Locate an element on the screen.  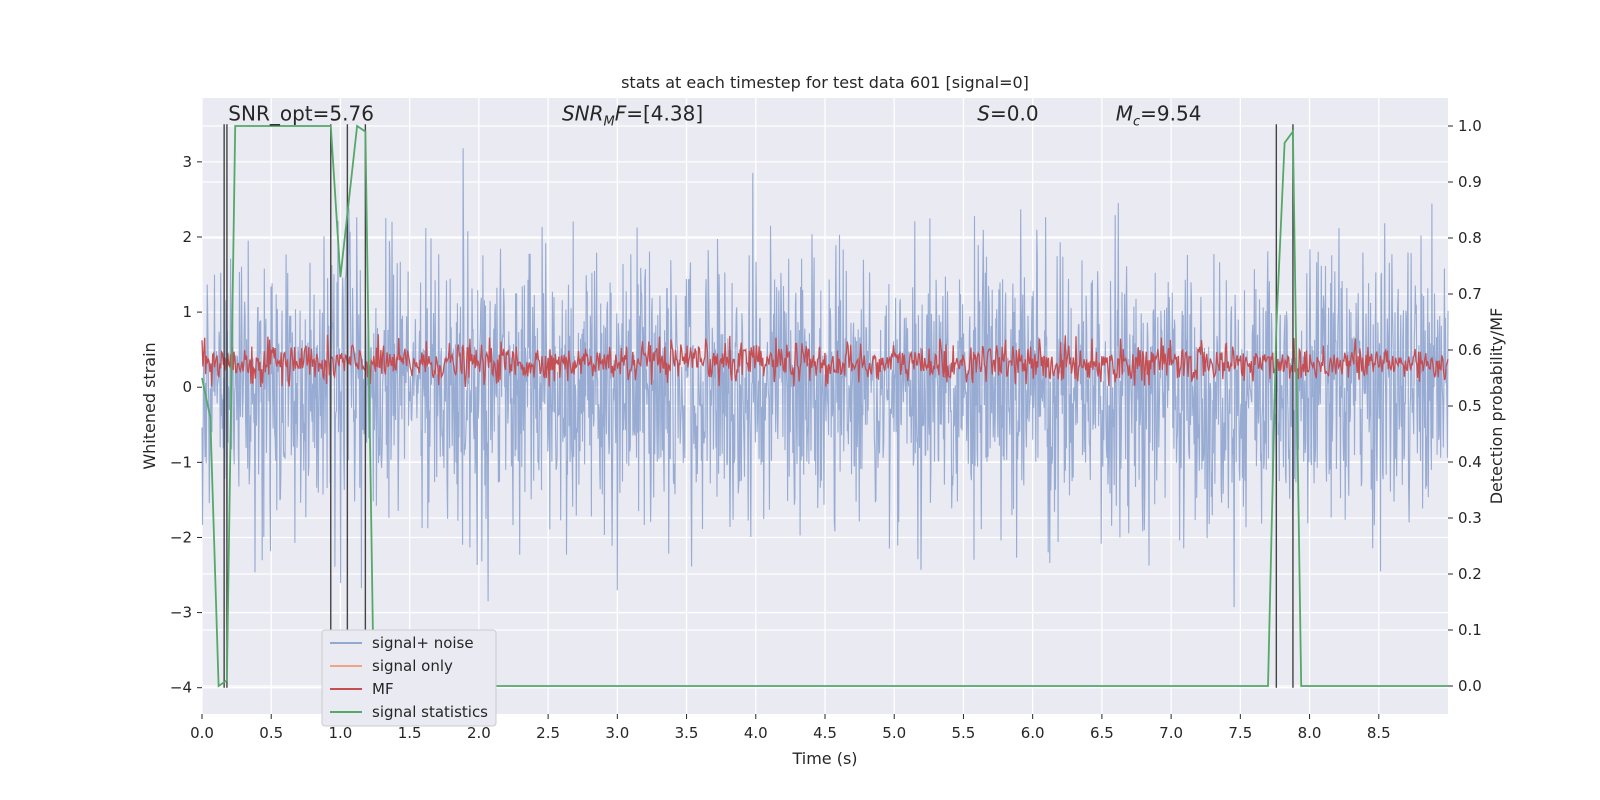
x-tick-label: 5.5 is located at coordinates (964, 733).